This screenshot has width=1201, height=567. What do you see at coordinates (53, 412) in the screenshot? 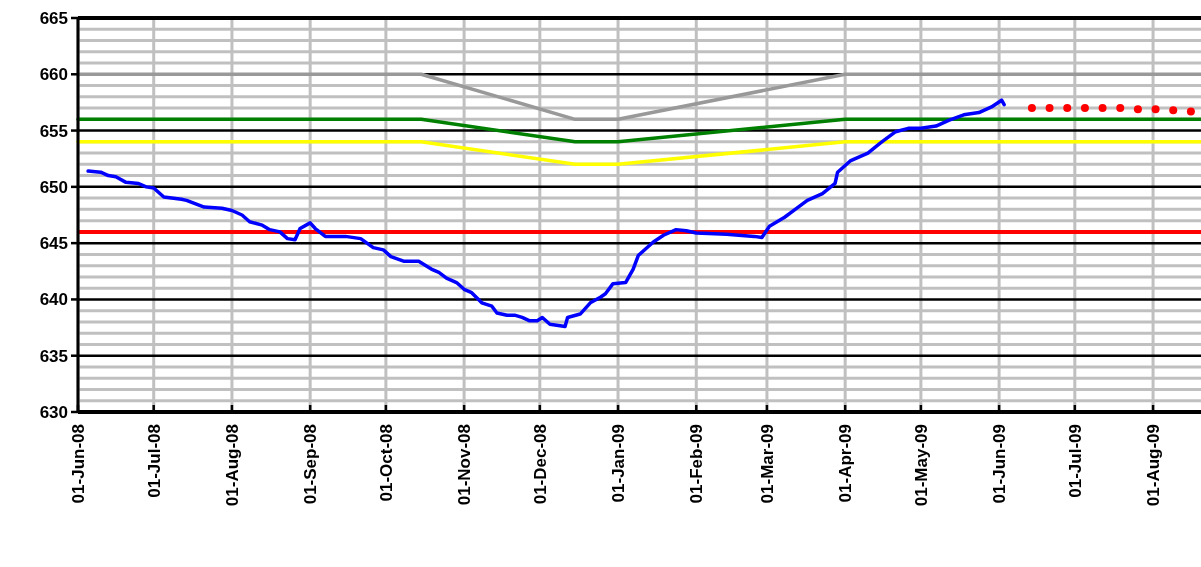
I see `y-tick-label: 630` at bounding box center [53, 412].